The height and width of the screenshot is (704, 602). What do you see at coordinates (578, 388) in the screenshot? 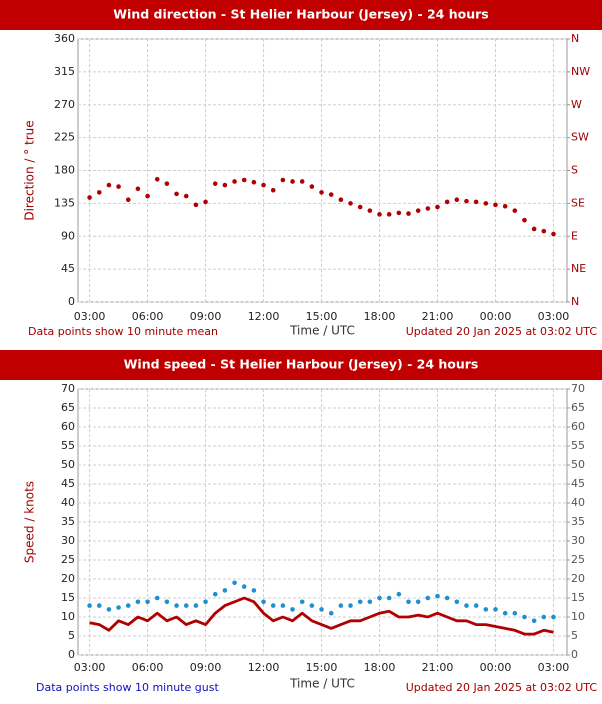
I see `y2-tick-label: 70` at bounding box center [578, 388].